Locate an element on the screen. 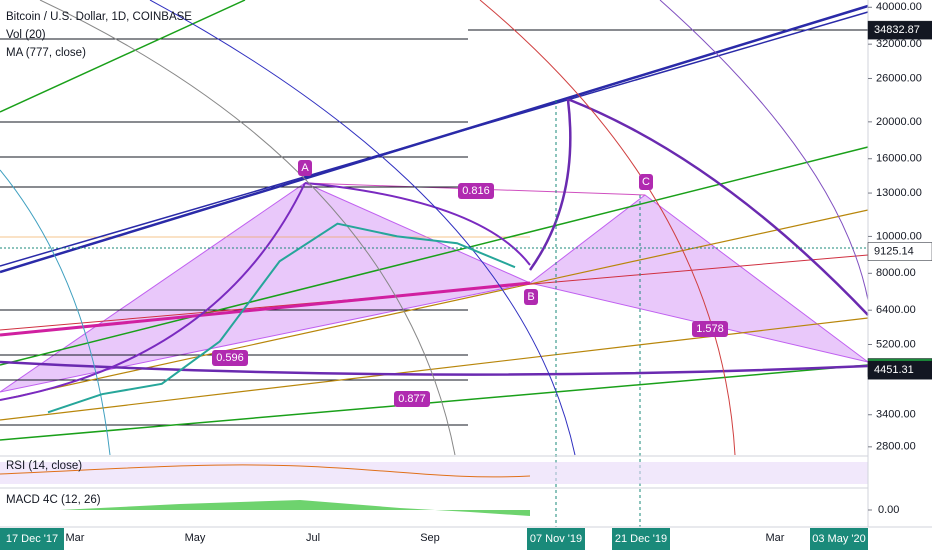 The width and height of the screenshot is (932, 550). rsi-label: RSI (14, close) is located at coordinates (44, 466).